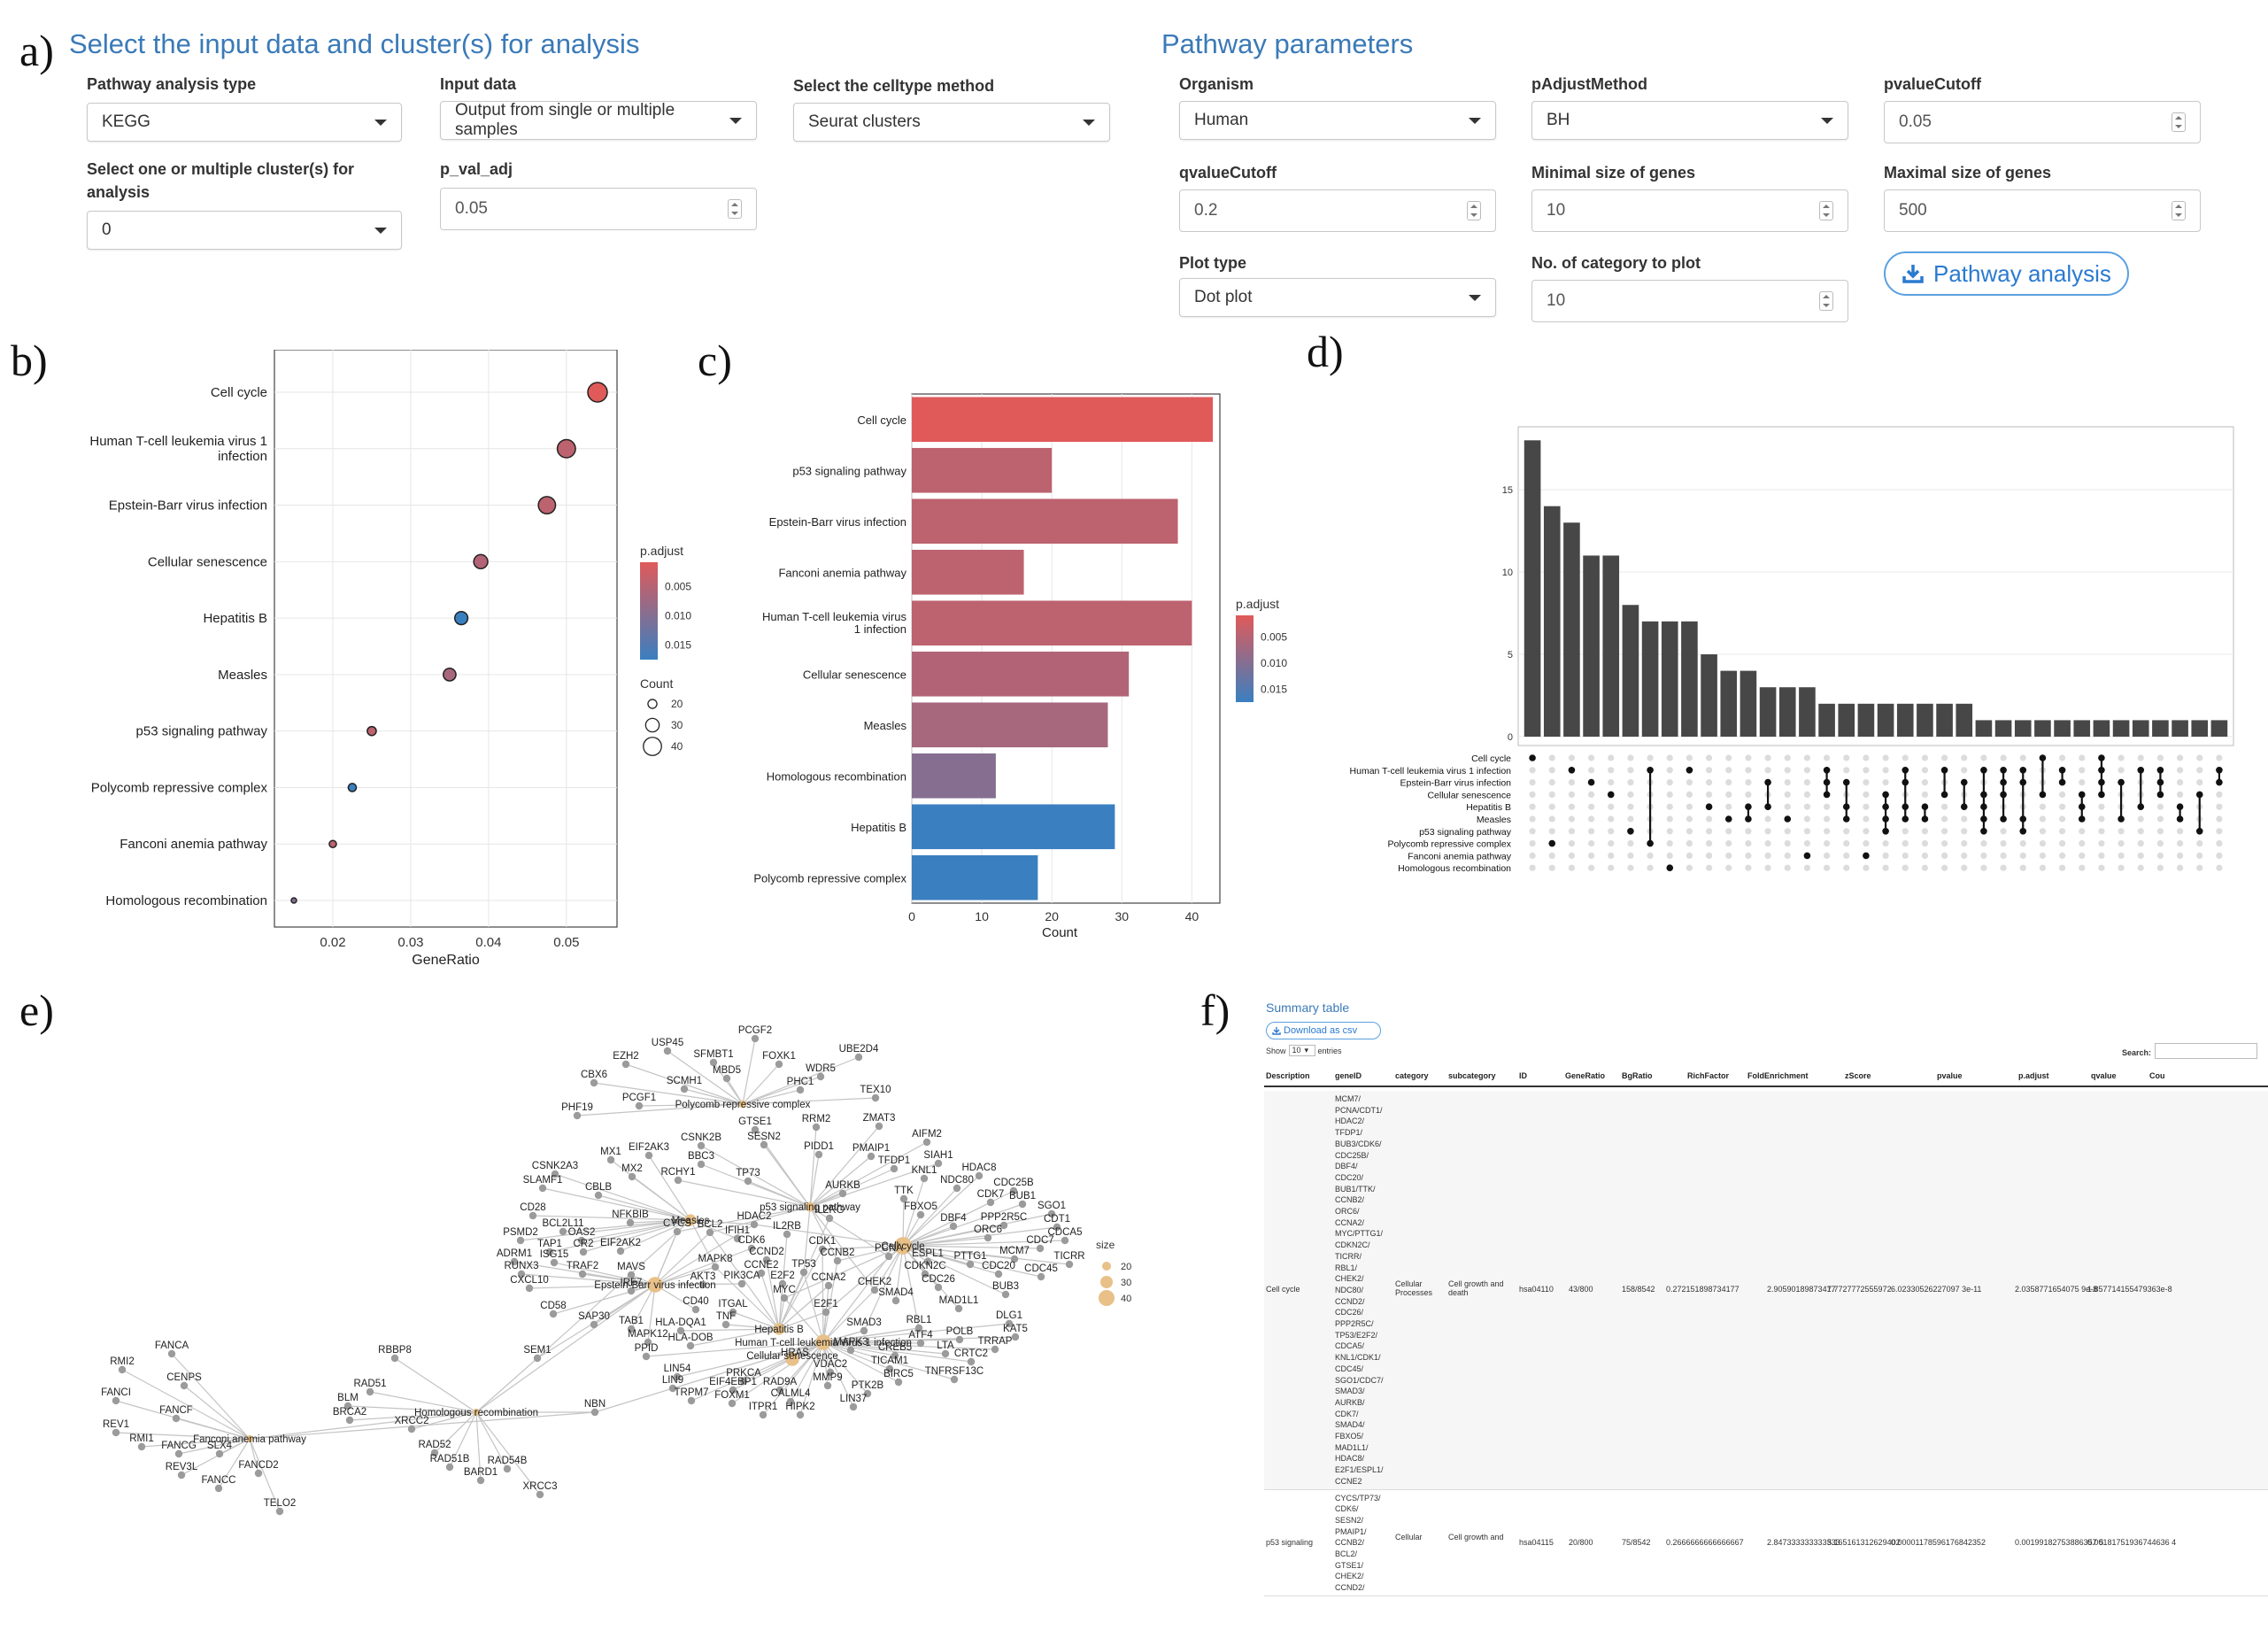  What do you see at coordinates (2104, 1075) in the screenshot?
I see `column-header: qvalue` at bounding box center [2104, 1075].